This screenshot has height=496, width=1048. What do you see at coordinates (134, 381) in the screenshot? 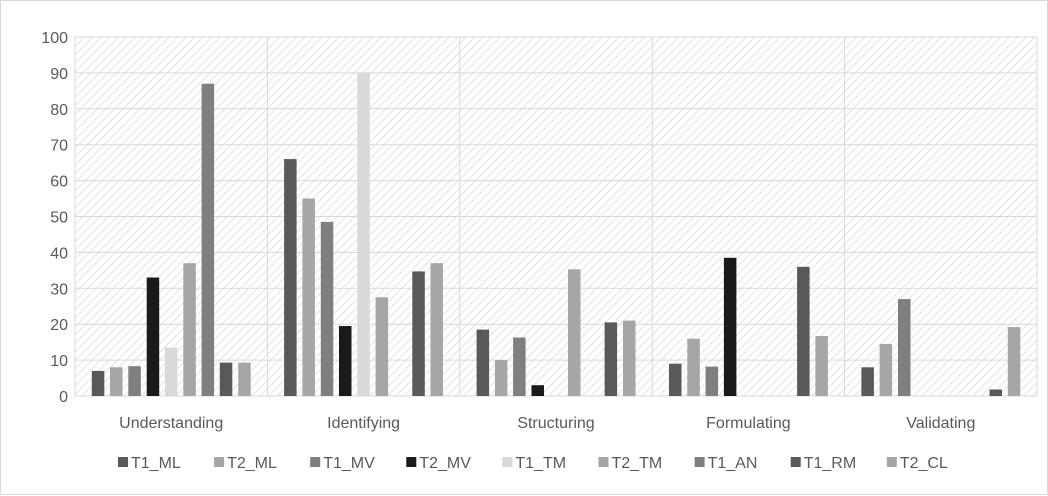
I see `bar-t1_mv-understanding` at bounding box center [134, 381].